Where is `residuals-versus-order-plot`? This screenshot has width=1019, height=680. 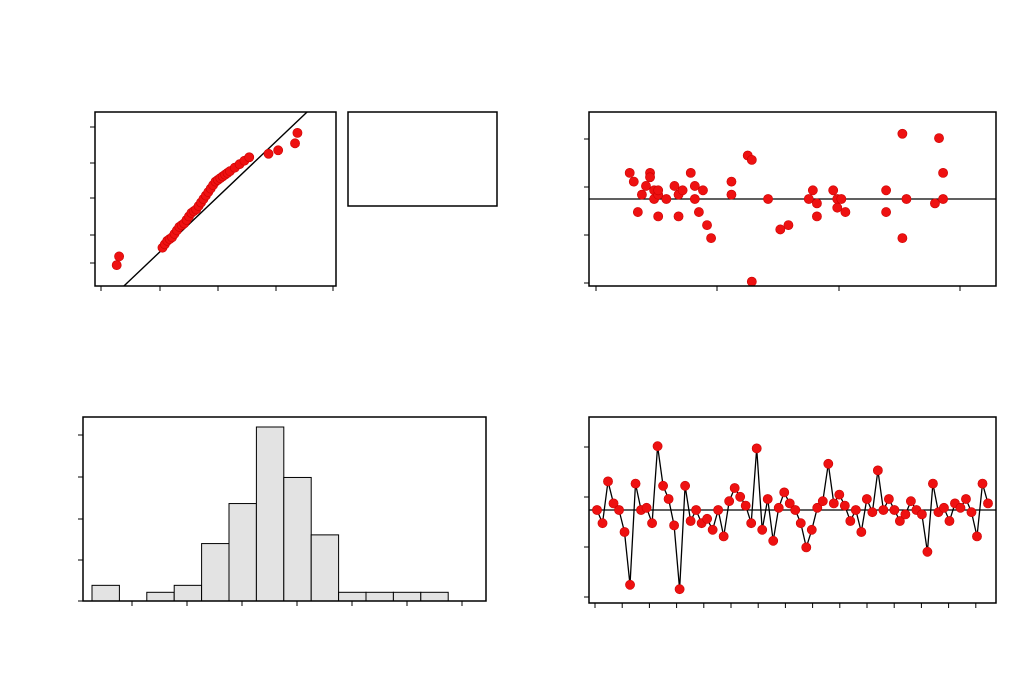
residuals-versus-order-plot is located at coordinates (790, 512).